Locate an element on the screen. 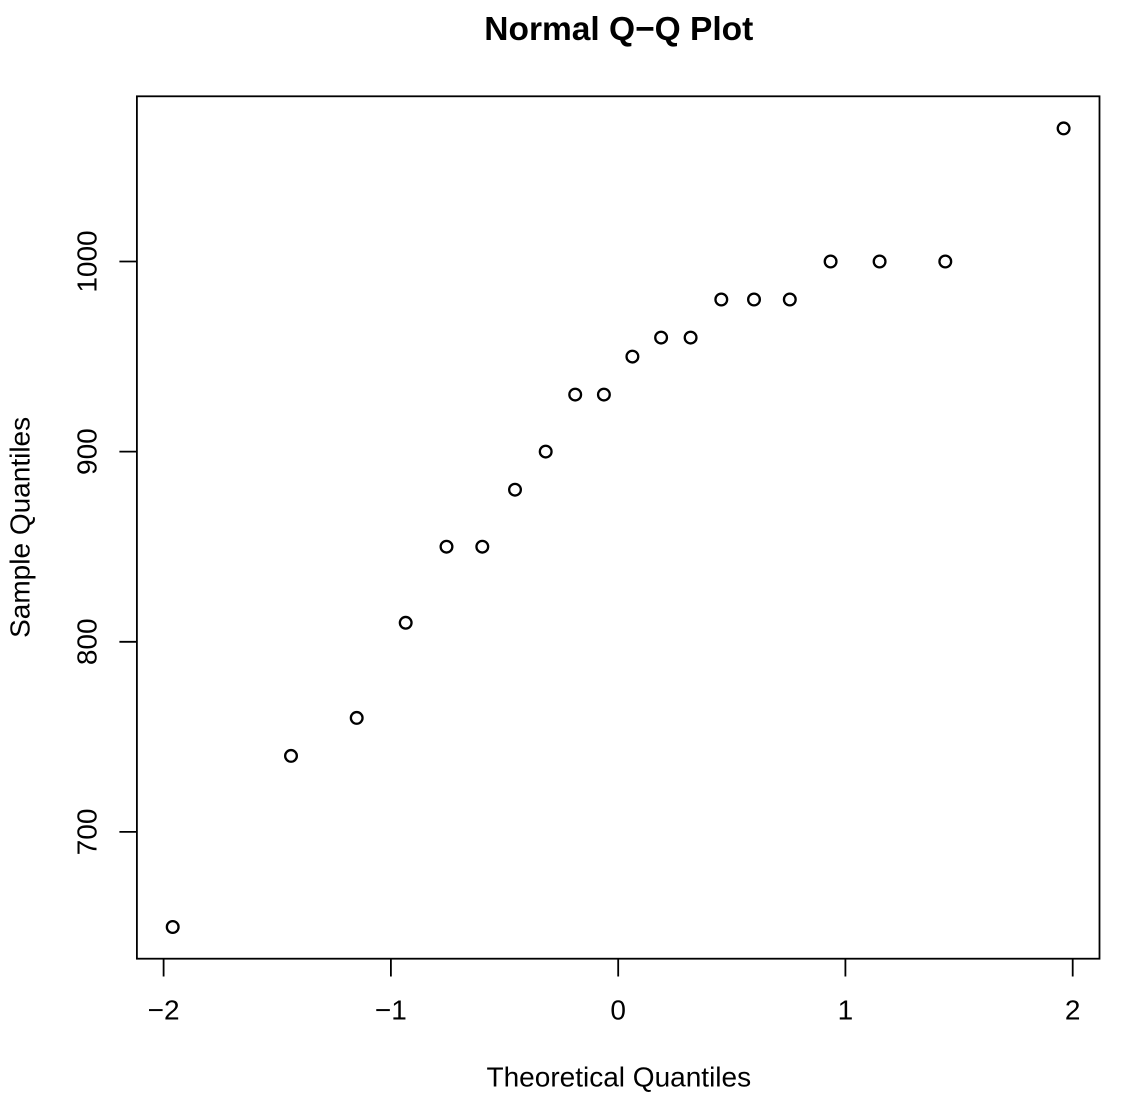  svg-text: 900 is located at coordinates (87, 451).